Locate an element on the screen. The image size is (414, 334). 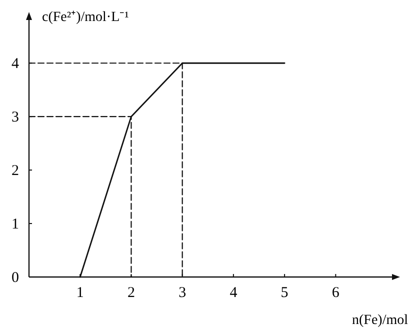
x-tick-label: 1 is located at coordinates (80, 293).